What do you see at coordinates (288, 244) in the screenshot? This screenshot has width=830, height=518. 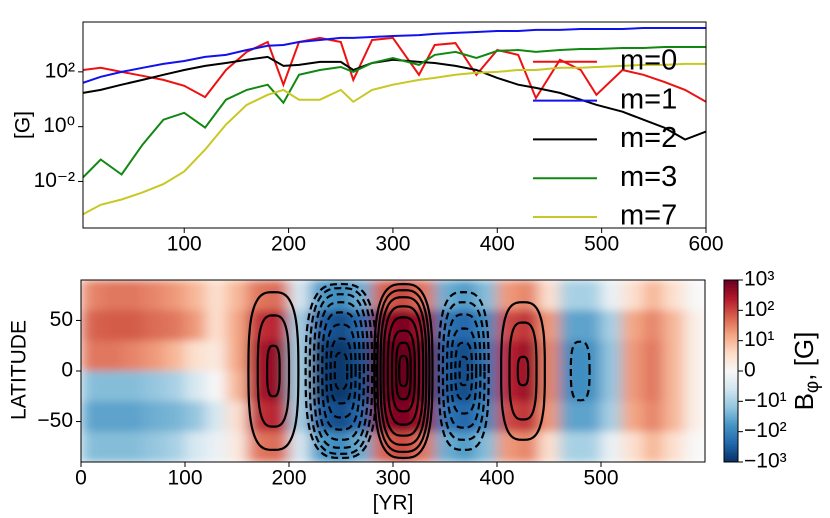 I see `x-tick-label: 200` at bounding box center [288, 244].